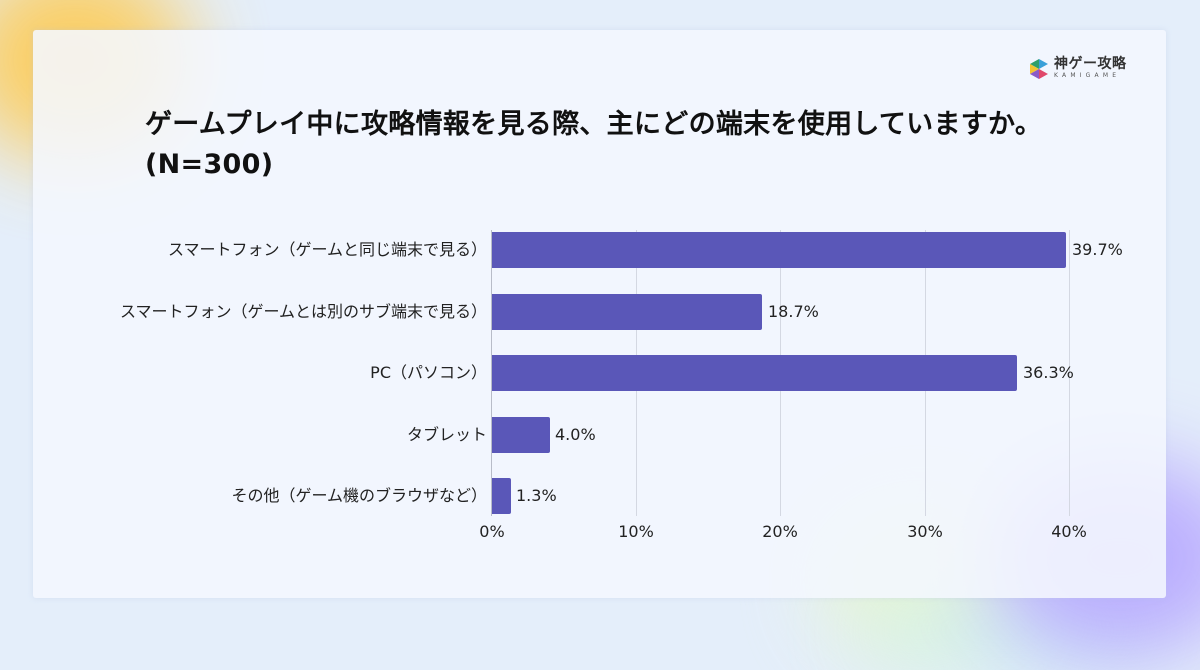 This screenshot has width=1200, height=670. Describe the element at coordinates (1087, 75) in the screenshot. I see `logo-text-en: KAMIGAME` at that location.